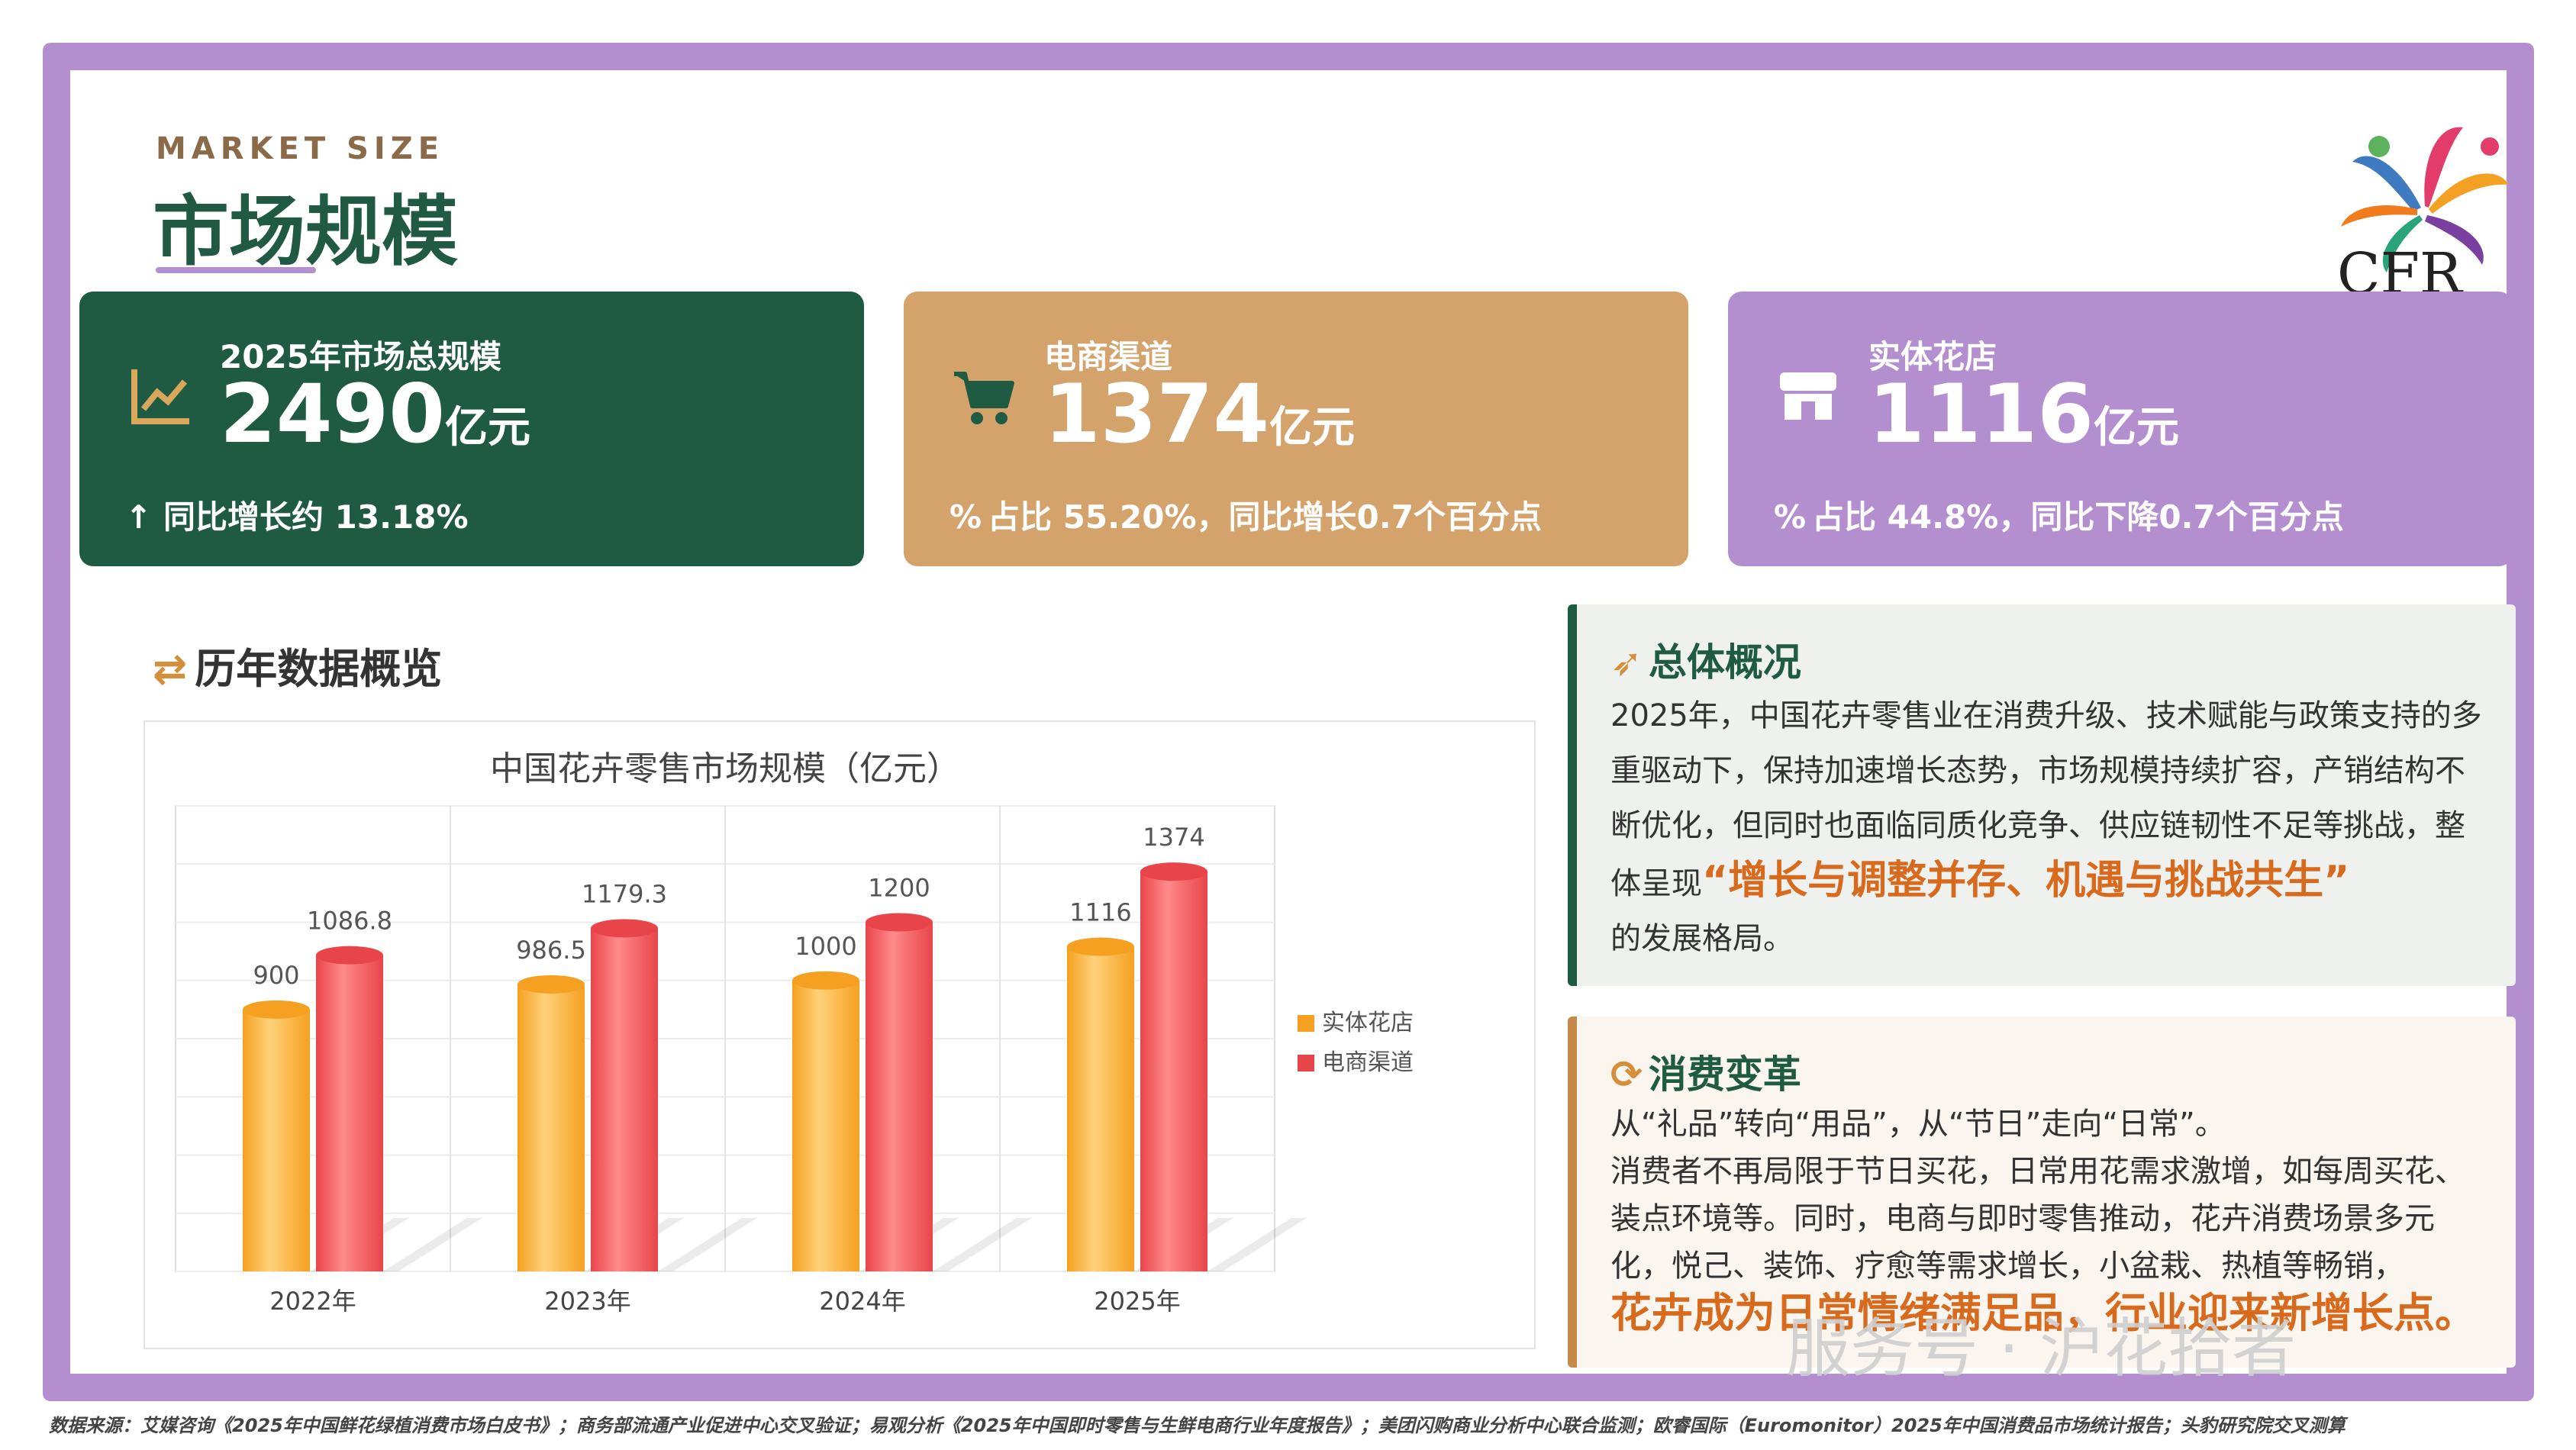  I want to click on kpi-note: ↑ 同比增长约 13.18%, so click(297, 517).